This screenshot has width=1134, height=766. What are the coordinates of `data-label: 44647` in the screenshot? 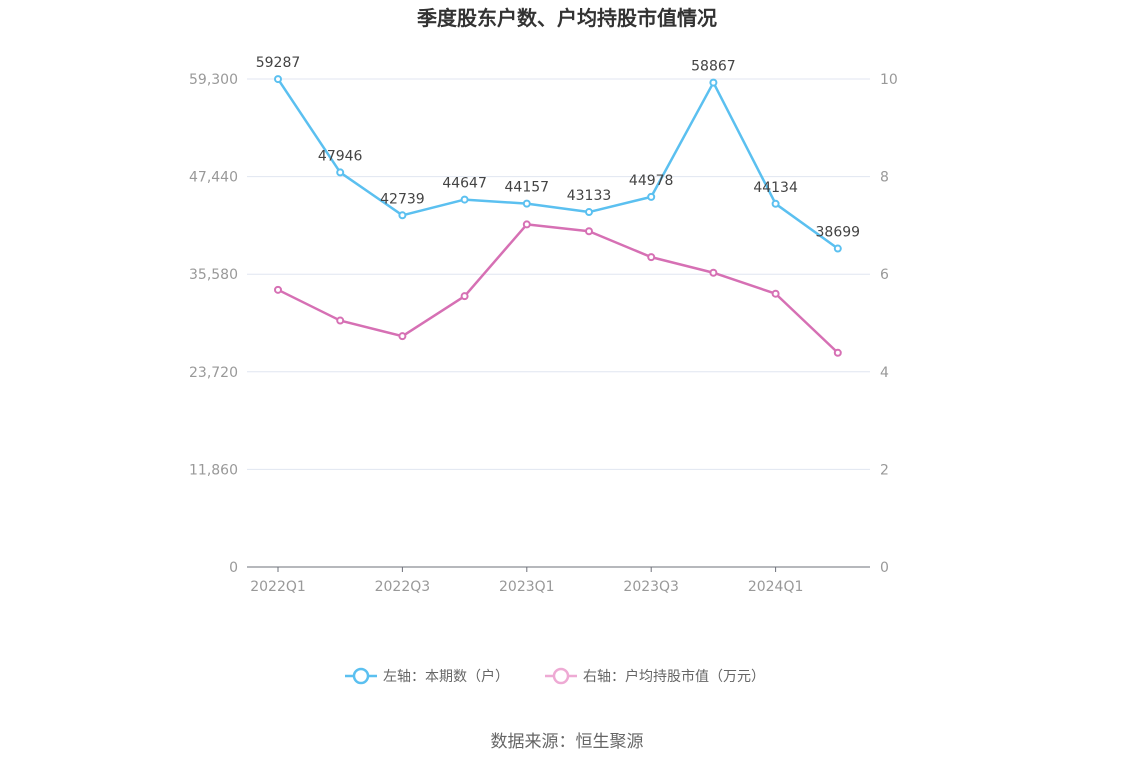 It's located at (464, 184).